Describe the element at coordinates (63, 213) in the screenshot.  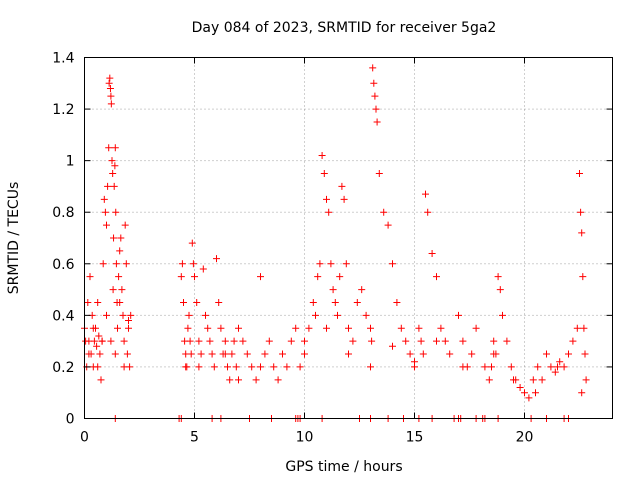
I see `y-tick-label-4: 0.8` at that location.